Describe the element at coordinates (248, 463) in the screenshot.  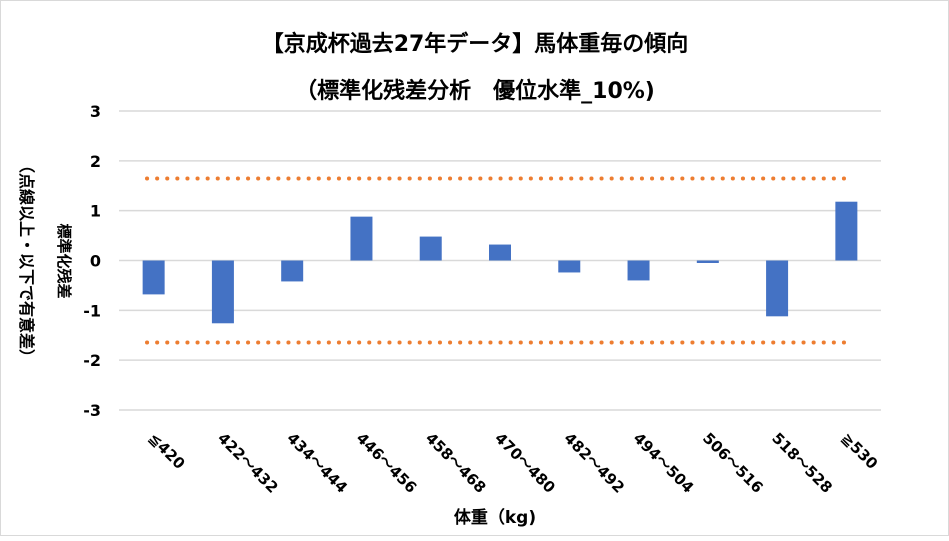
I see `x-tick-label: 422～432` at that location.